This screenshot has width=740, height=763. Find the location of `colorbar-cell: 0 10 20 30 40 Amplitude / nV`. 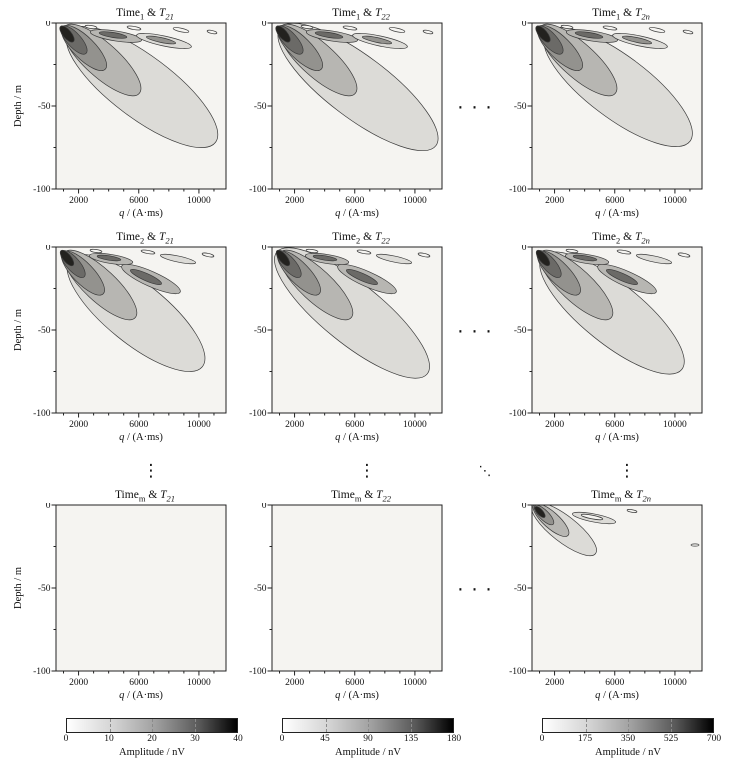

colorbar-cell: 0 10 20 30 40 Amplitude / nV is located at coordinates (132, 738).